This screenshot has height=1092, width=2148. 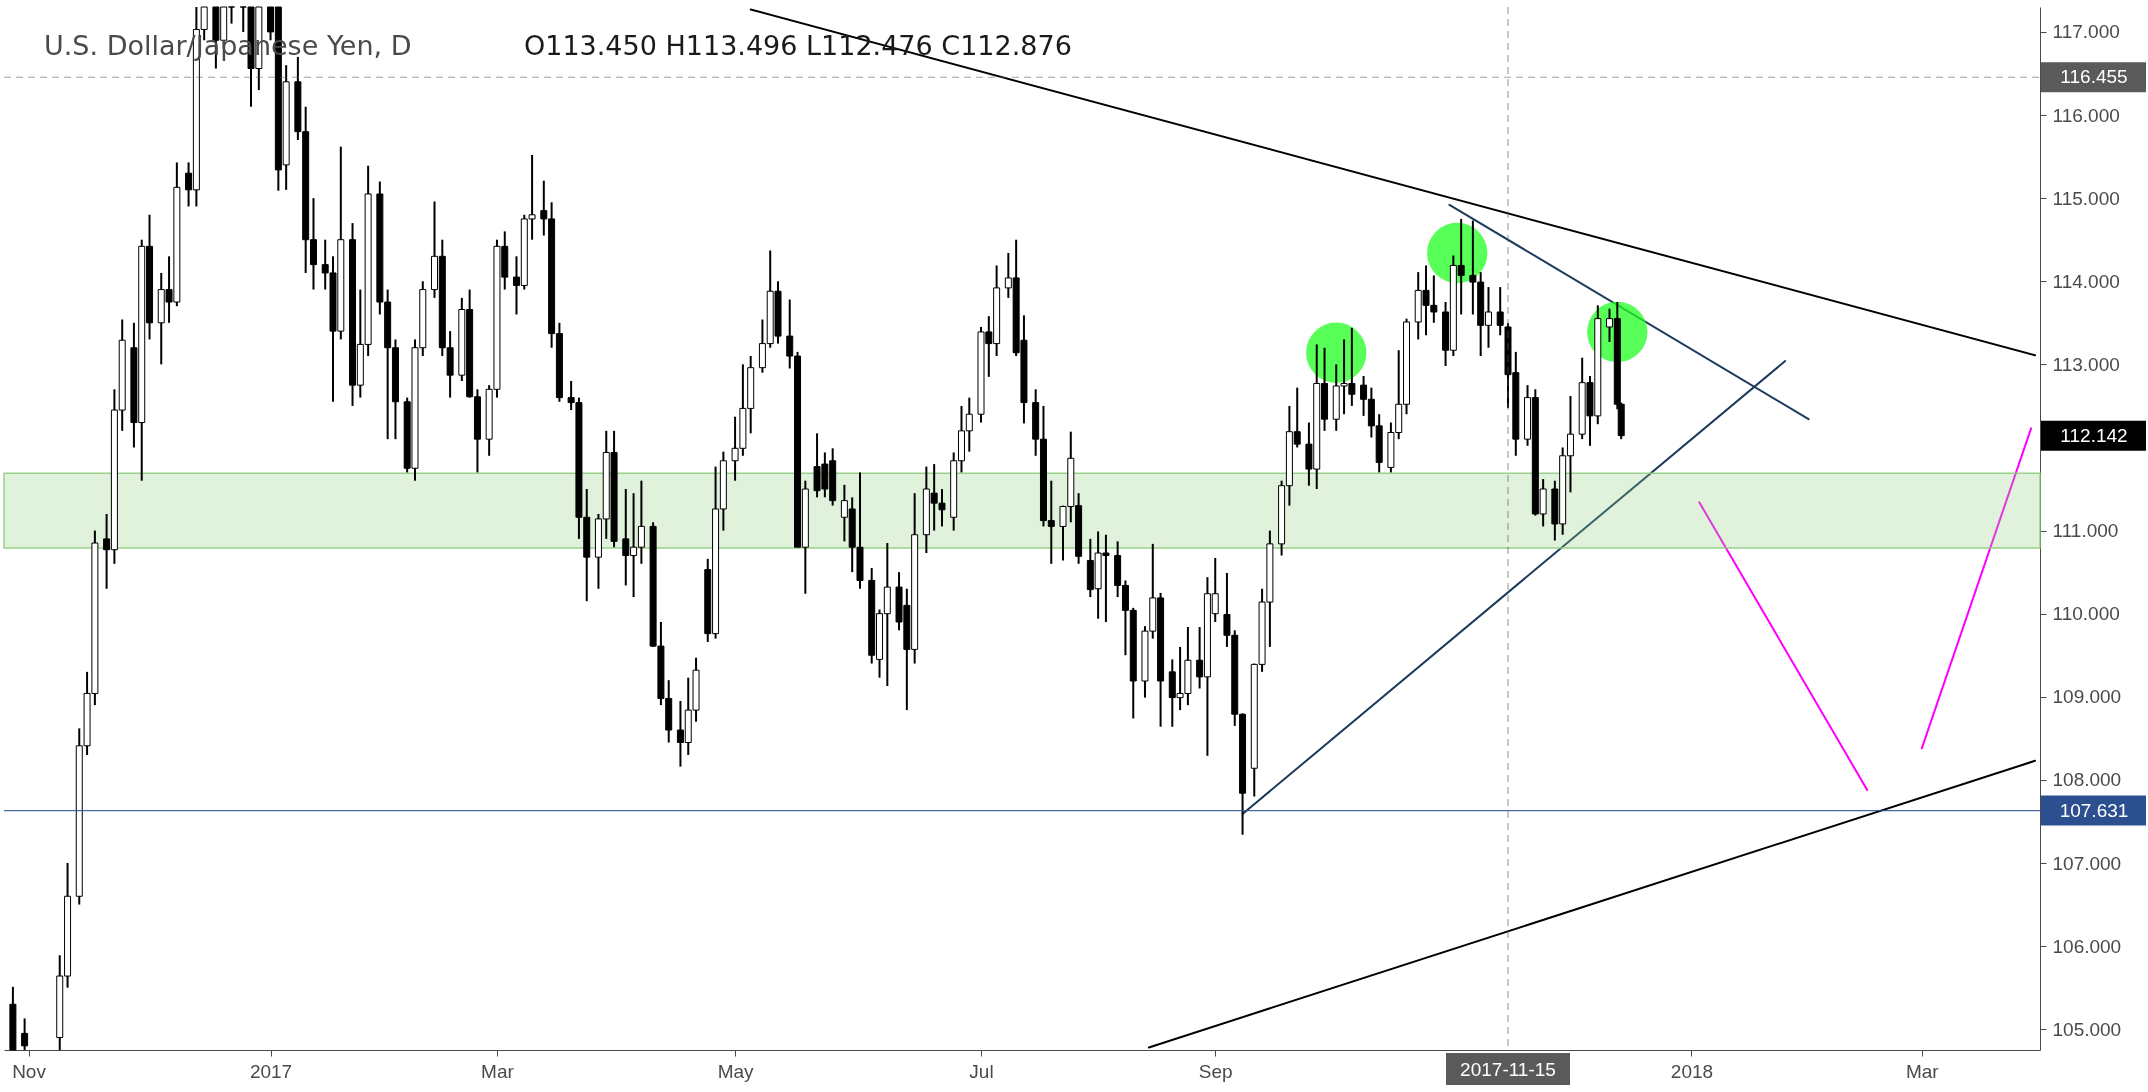 What do you see at coordinates (2086, 614) in the screenshot?
I see `y-tick-label: 110.000` at bounding box center [2086, 614].